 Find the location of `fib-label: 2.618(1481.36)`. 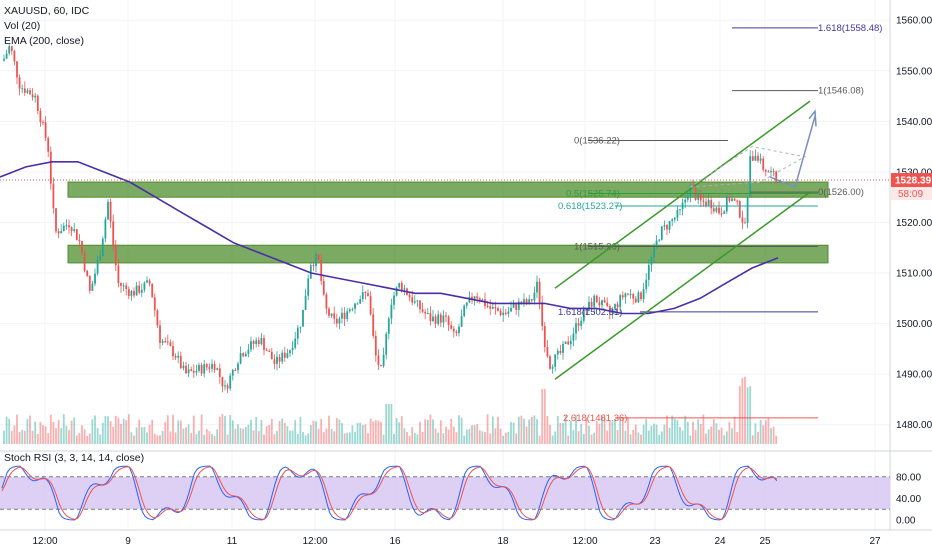

fib-label: 2.618(1481.36) is located at coordinates (595, 418).